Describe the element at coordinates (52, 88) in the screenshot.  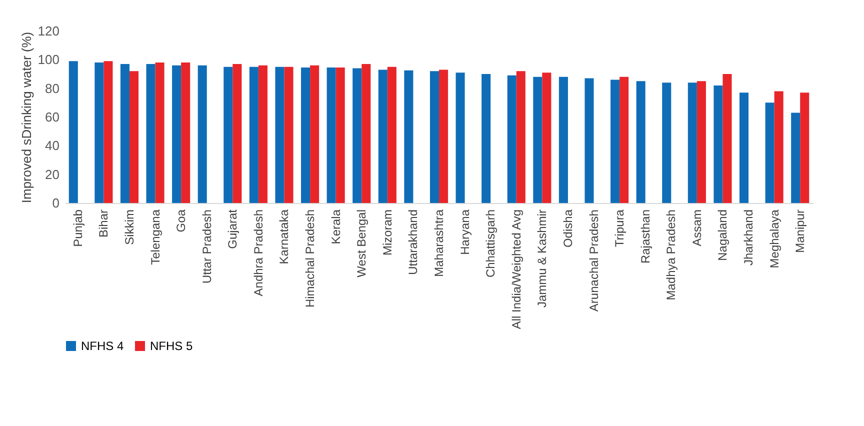
I see `y-tick-label: 80` at that location.